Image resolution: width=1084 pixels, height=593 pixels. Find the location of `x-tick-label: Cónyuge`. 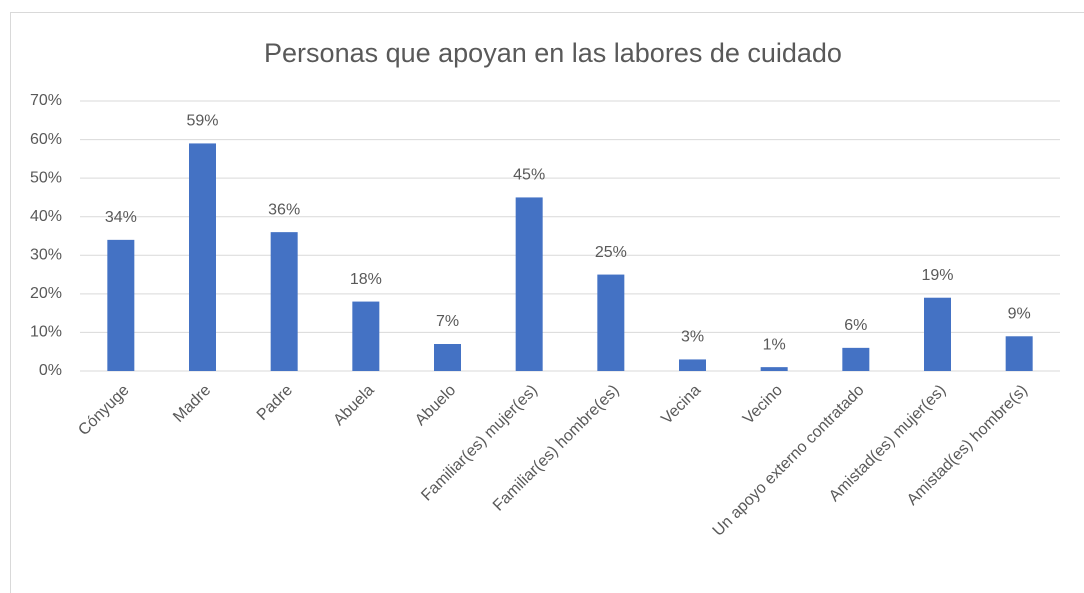

x-tick-label: Cónyuge is located at coordinates (103, 410).